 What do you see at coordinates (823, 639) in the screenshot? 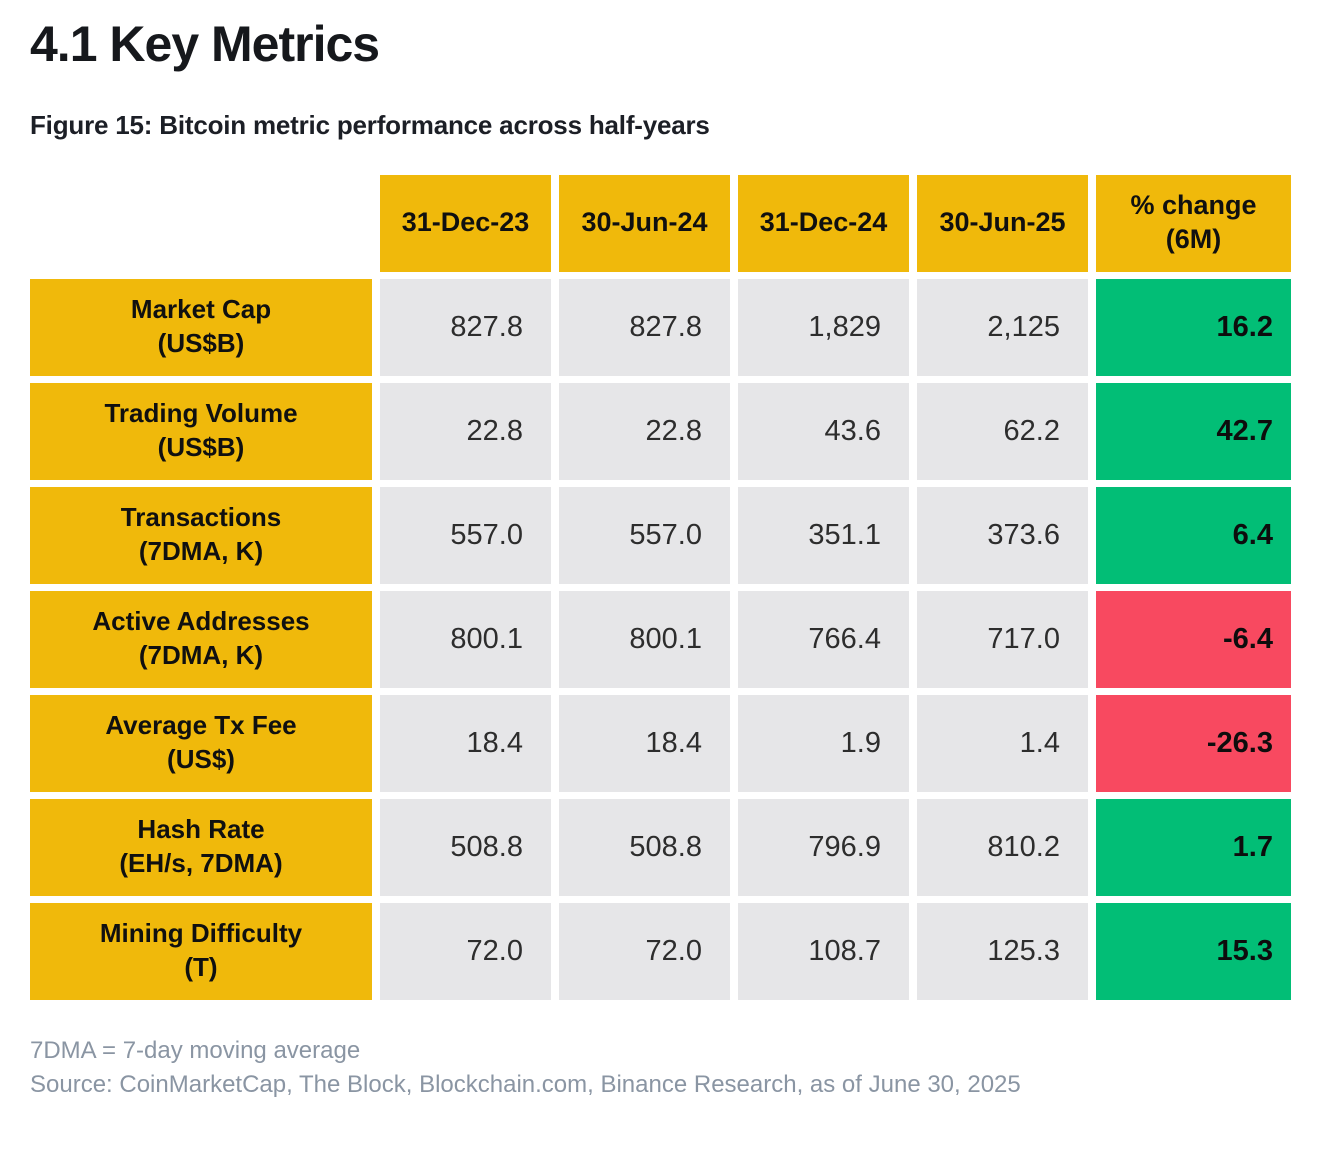
I see `value-cell: 766.4` at bounding box center [823, 639].